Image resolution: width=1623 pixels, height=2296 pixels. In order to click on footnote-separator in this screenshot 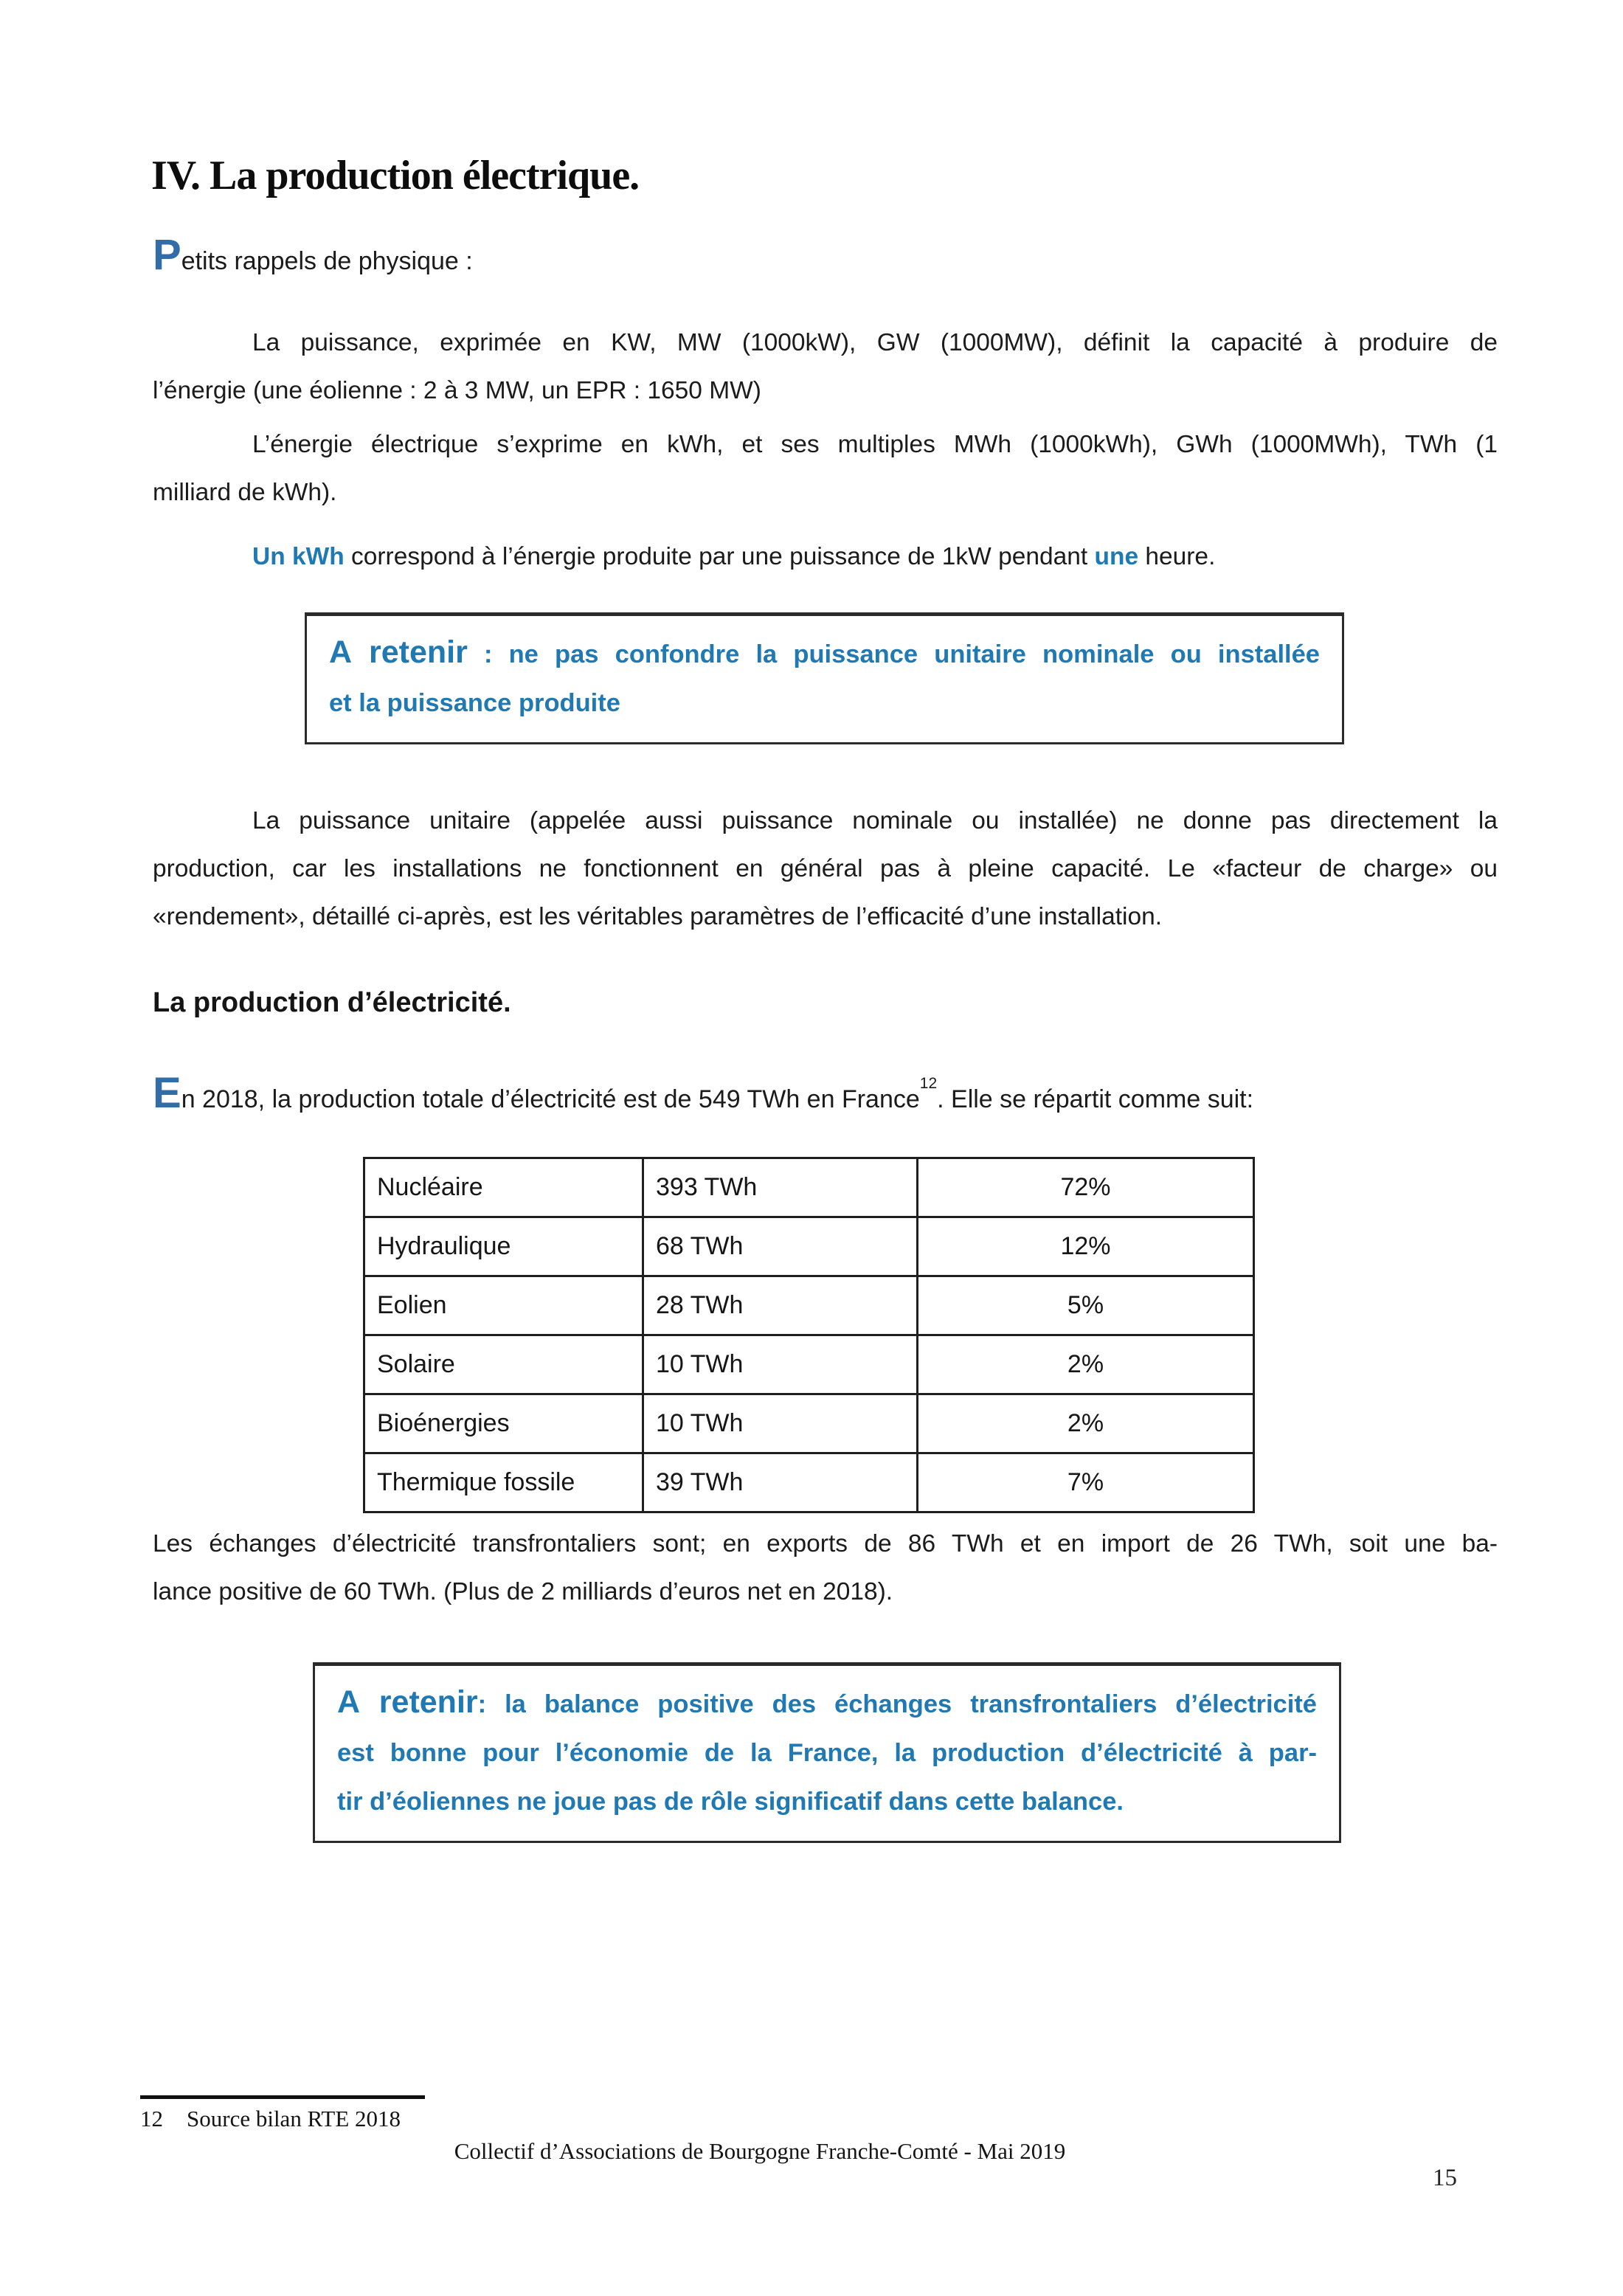, I will do `click(282, 2097)`.